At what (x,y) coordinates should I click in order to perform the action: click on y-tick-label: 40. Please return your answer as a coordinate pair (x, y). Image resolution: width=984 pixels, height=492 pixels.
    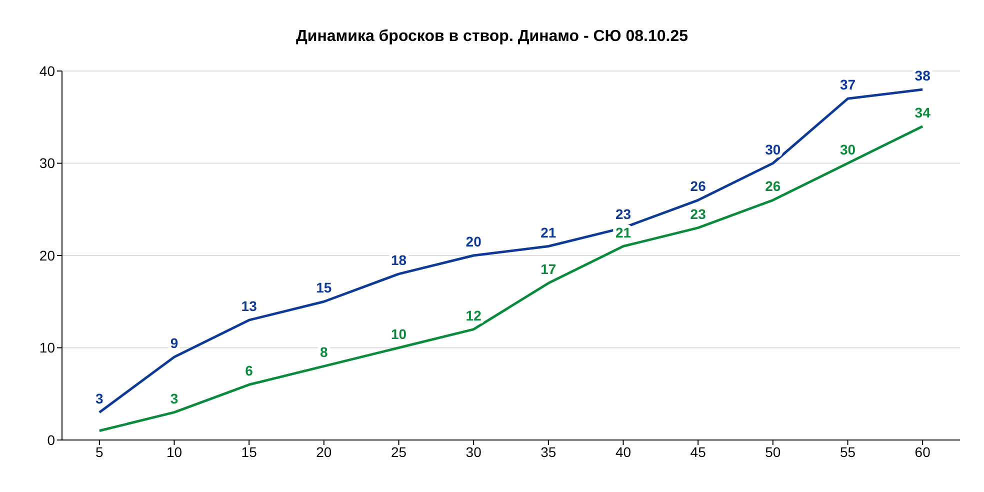
    Looking at the image, I should click on (47, 70).